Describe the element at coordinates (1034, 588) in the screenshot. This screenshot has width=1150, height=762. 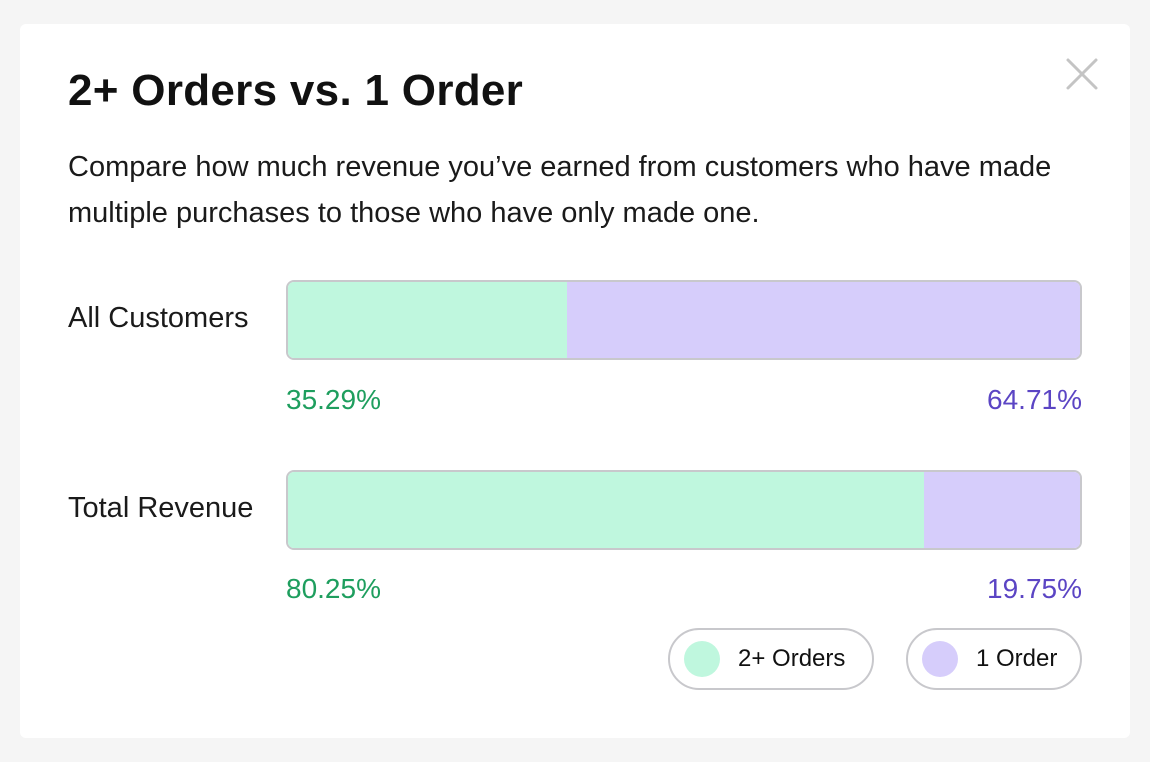
I see `value-label-total-revenue-1-order: 19.75%` at that location.